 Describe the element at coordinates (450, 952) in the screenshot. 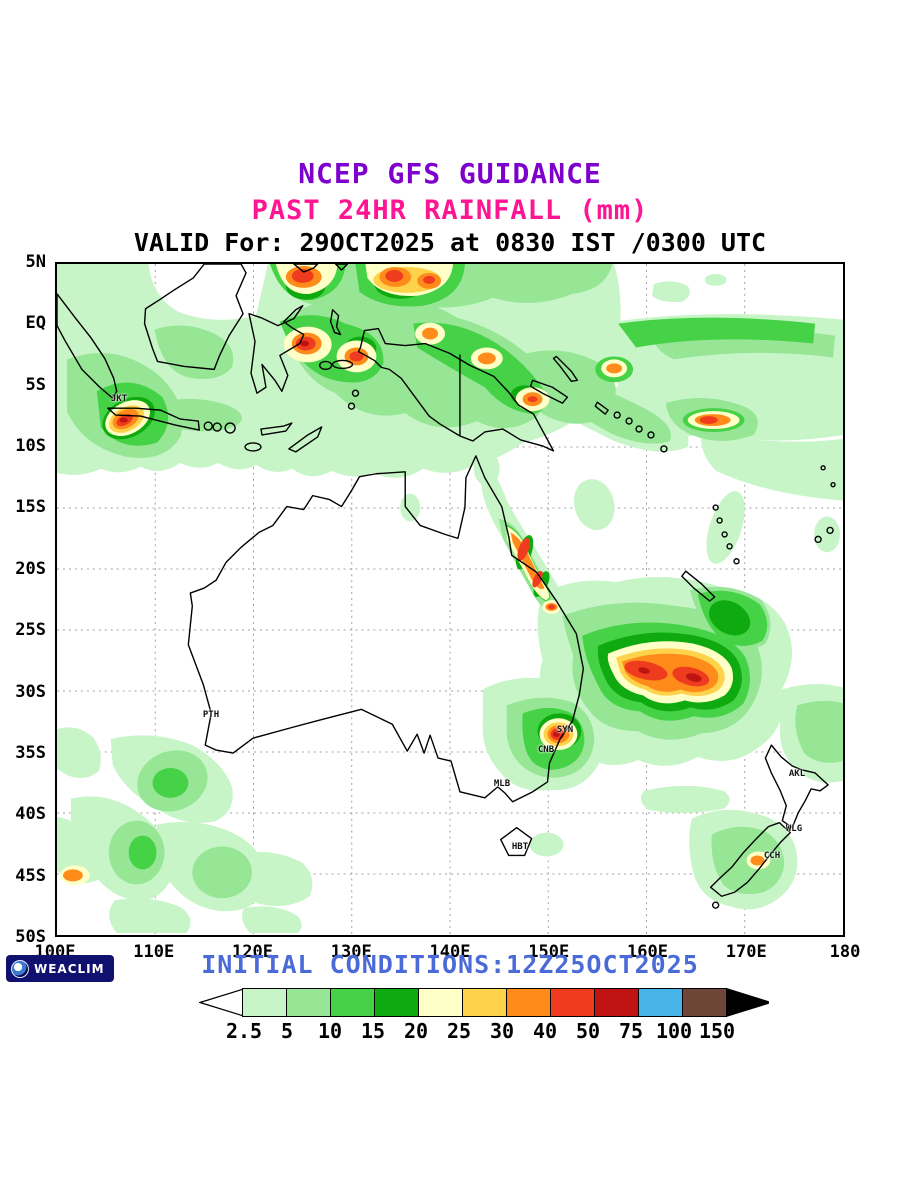

I see `lon-tick-label: 140E` at that location.